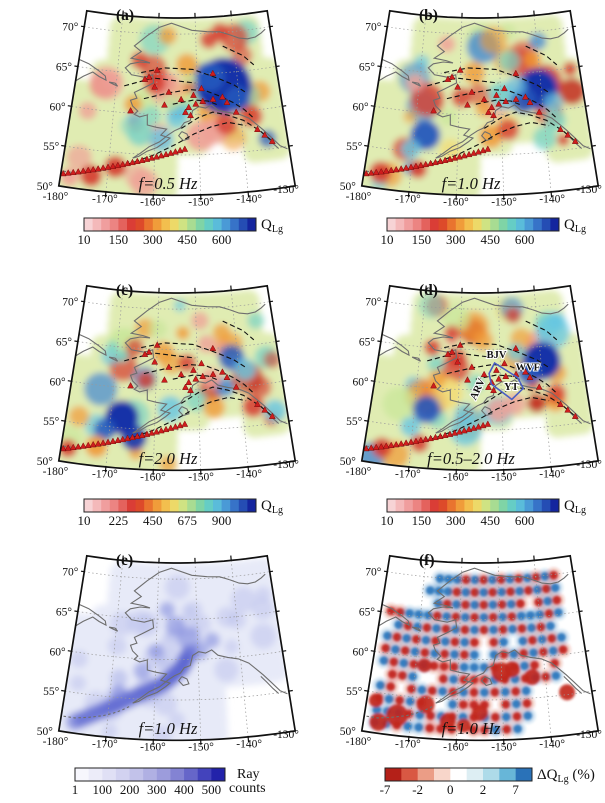 The height and width of the screenshot is (803, 605). I want to click on frequency-label: f=1.0 Hz, so click(471, 728).